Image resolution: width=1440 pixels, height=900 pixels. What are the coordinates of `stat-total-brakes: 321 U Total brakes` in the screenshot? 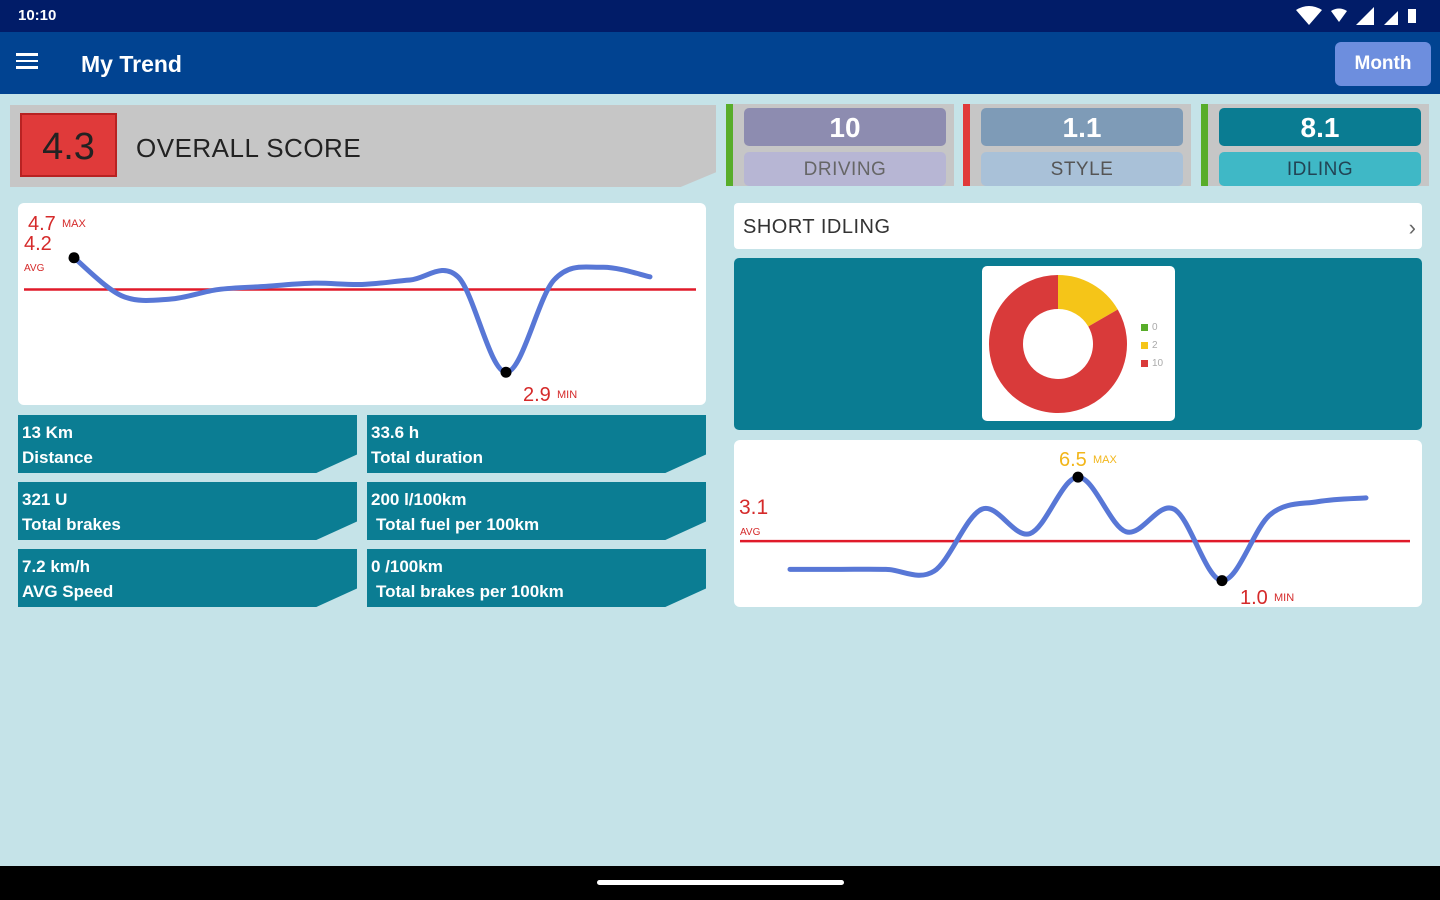 It's located at (187, 511).